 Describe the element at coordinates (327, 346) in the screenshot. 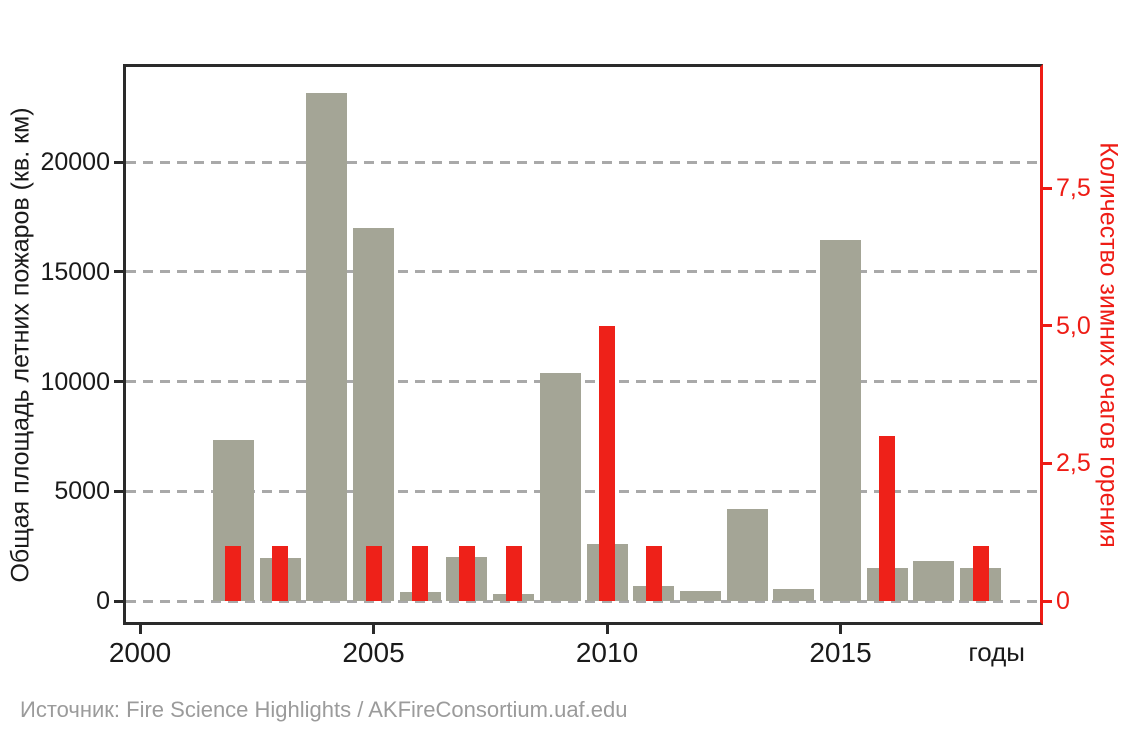

I see `summer-fire-bar-2004` at that location.